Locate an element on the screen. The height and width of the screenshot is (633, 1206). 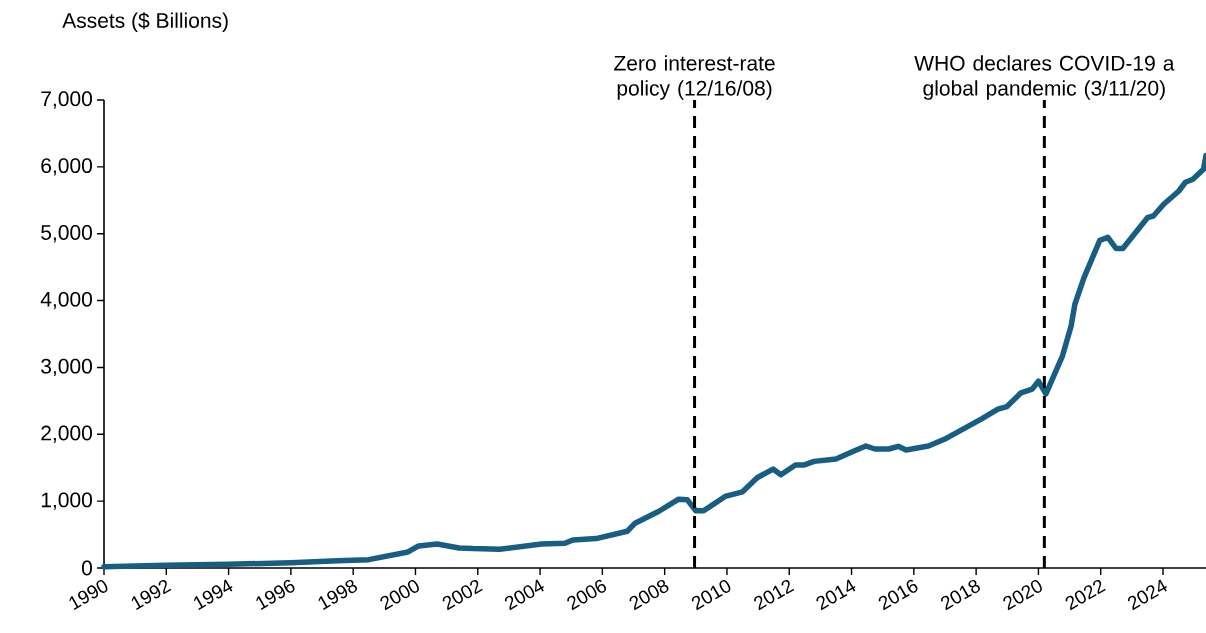
x-tick-label: 2006 is located at coordinates (587, 595).